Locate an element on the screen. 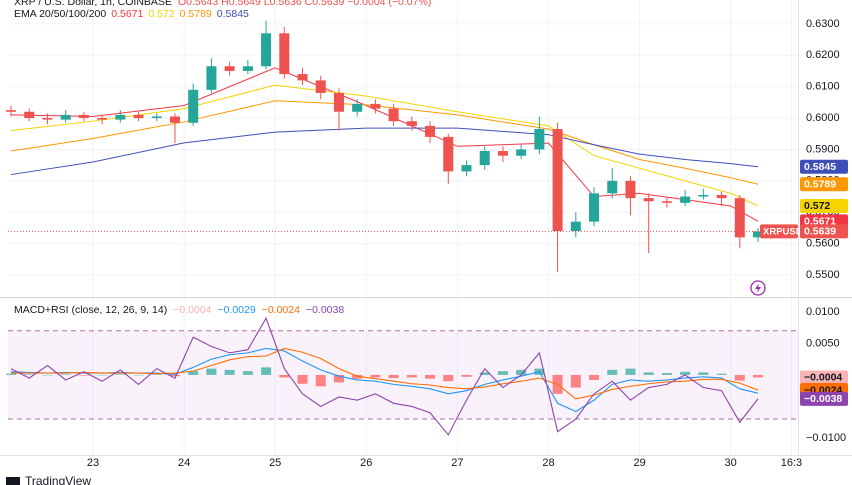  y-tick-label: 0.6000 is located at coordinates (823, 118).